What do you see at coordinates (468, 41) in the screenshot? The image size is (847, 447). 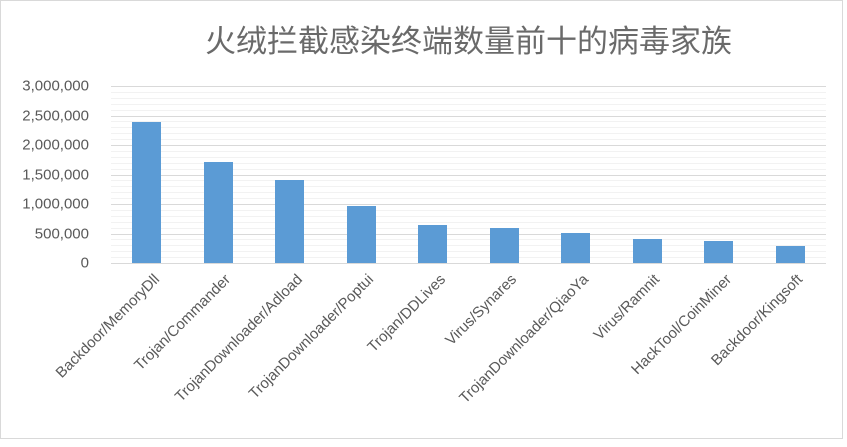 I see `chart-title: 火绒拦截感染终端数量前十的病毒家族` at bounding box center [468, 41].